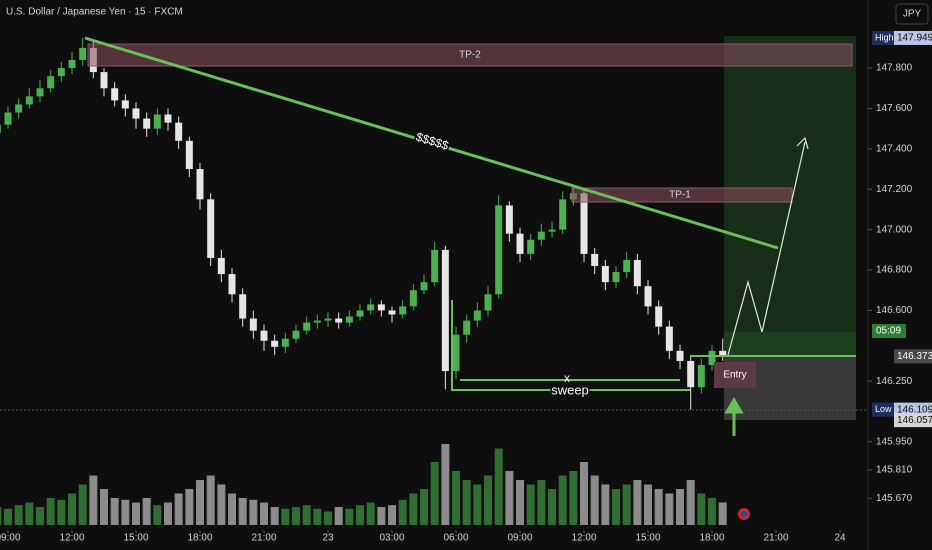  What do you see at coordinates (894, 229) in the screenshot?
I see `y-tick-label: 147.000` at bounding box center [894, 229].